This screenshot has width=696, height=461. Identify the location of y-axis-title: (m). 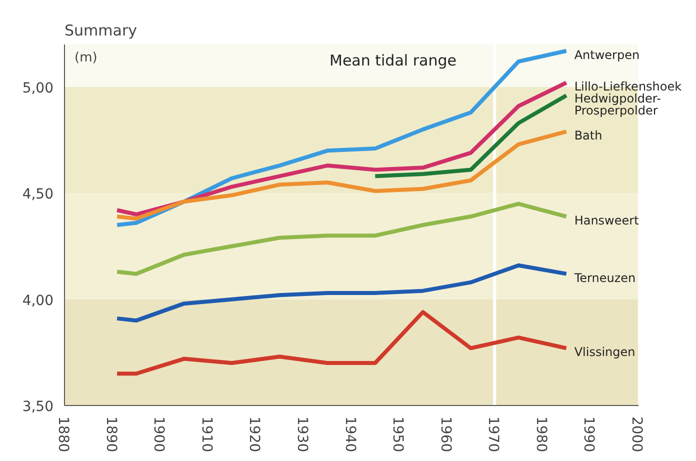
(86, 58).